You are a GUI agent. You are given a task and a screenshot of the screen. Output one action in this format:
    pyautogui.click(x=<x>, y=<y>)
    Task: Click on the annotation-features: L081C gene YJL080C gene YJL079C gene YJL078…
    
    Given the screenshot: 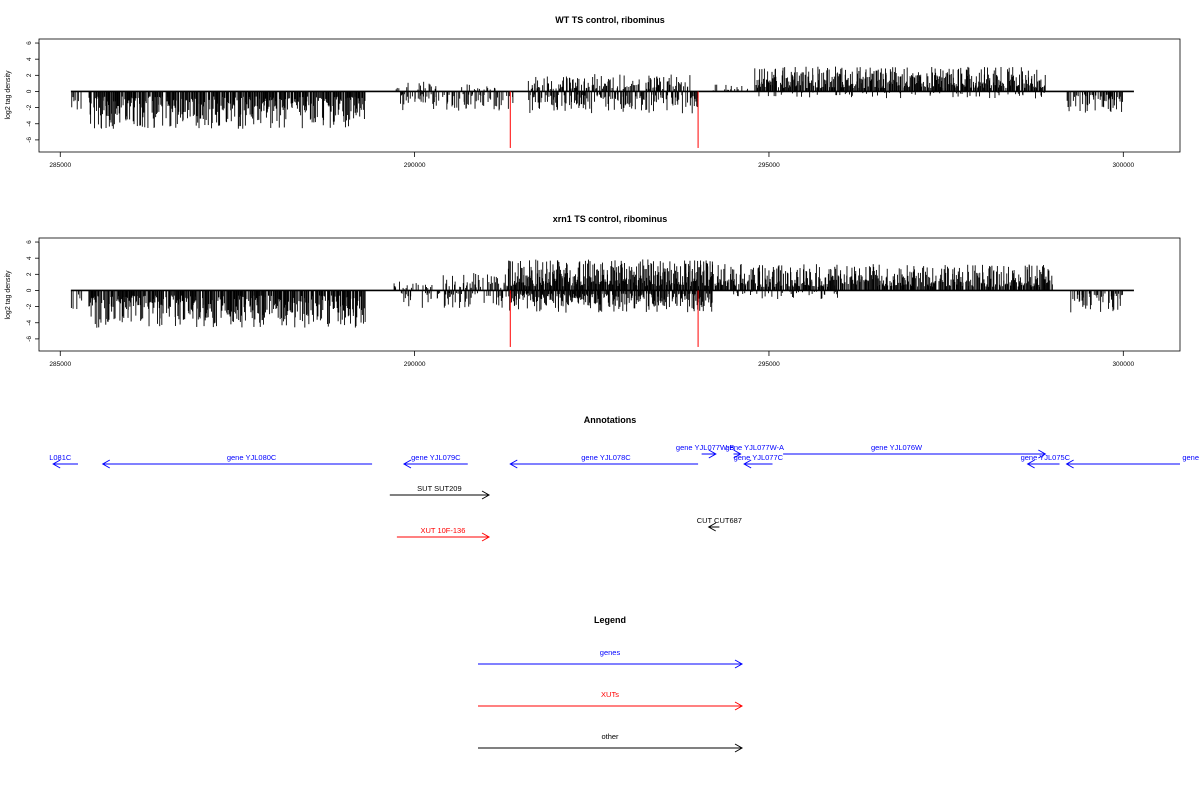 What is the action you would take?
    pyautogui.click(x=624, y=492)
    